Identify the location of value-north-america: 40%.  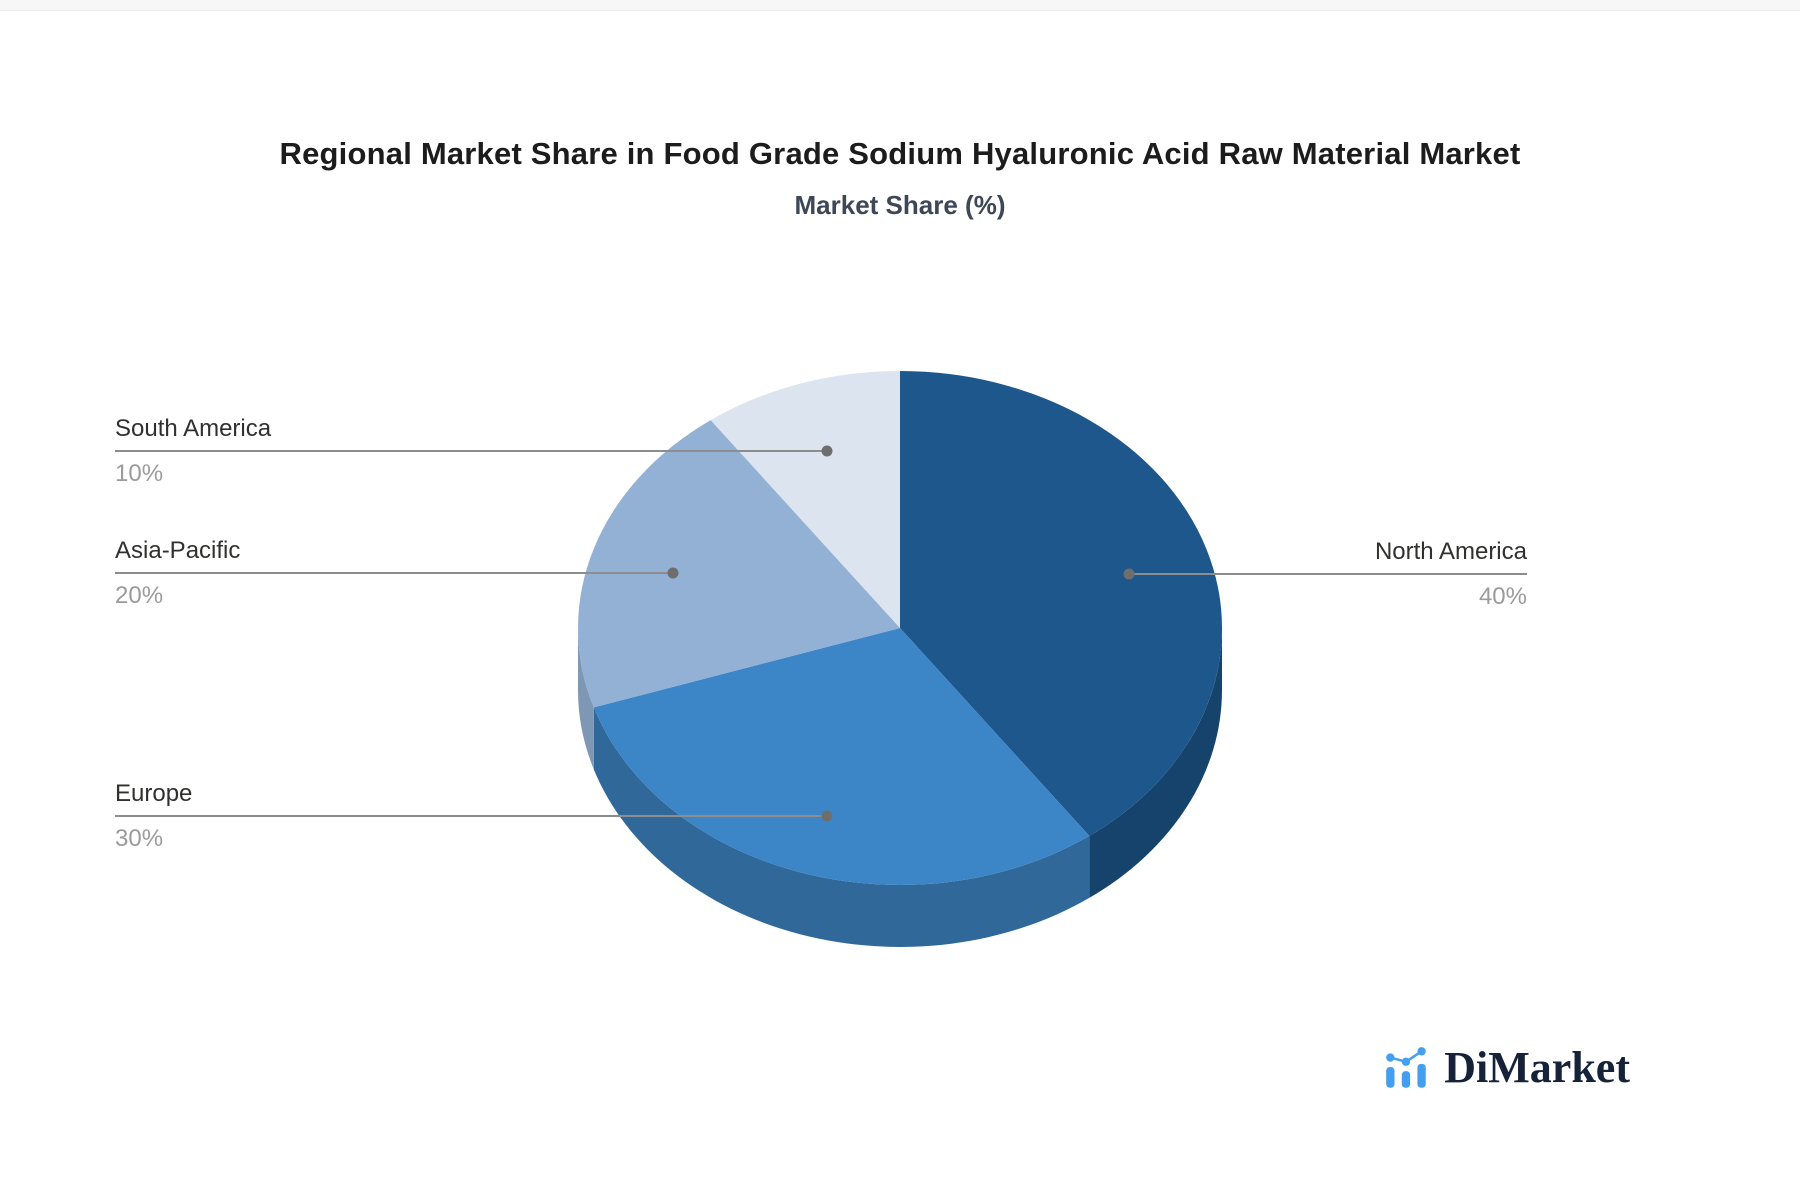
(1502, 596).